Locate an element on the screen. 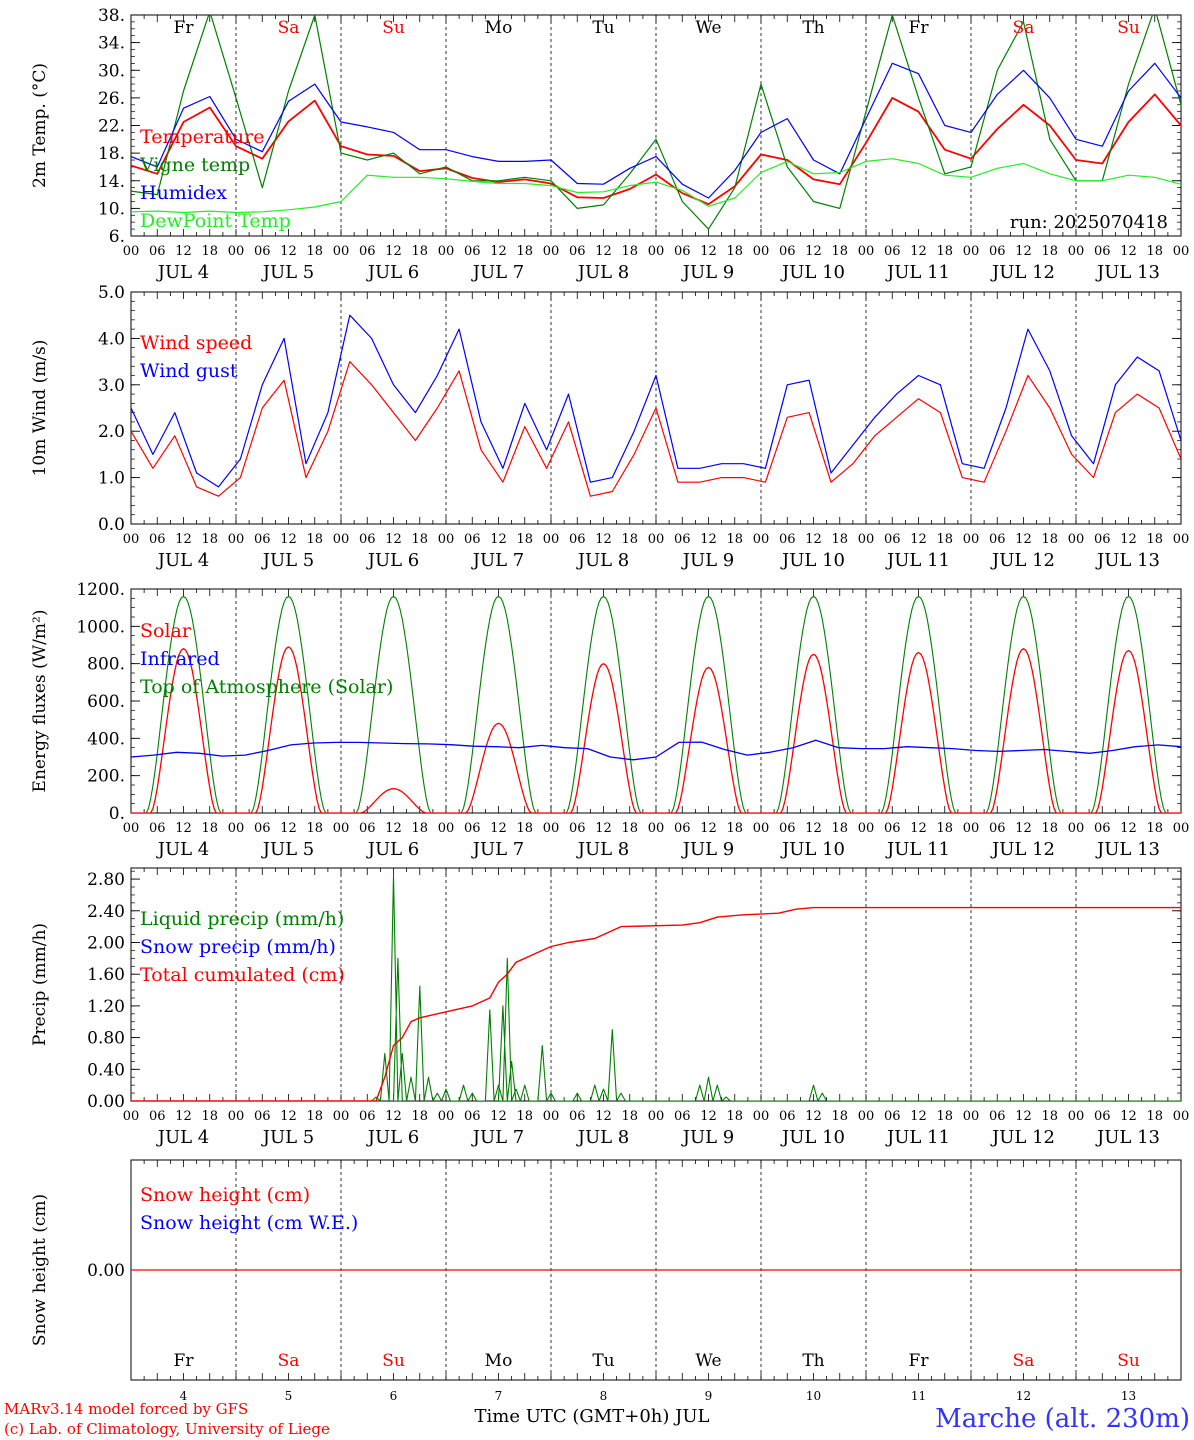 The width and height of the screenshot is (1194, 1440). plot-area is located at coordinates (656, 704).